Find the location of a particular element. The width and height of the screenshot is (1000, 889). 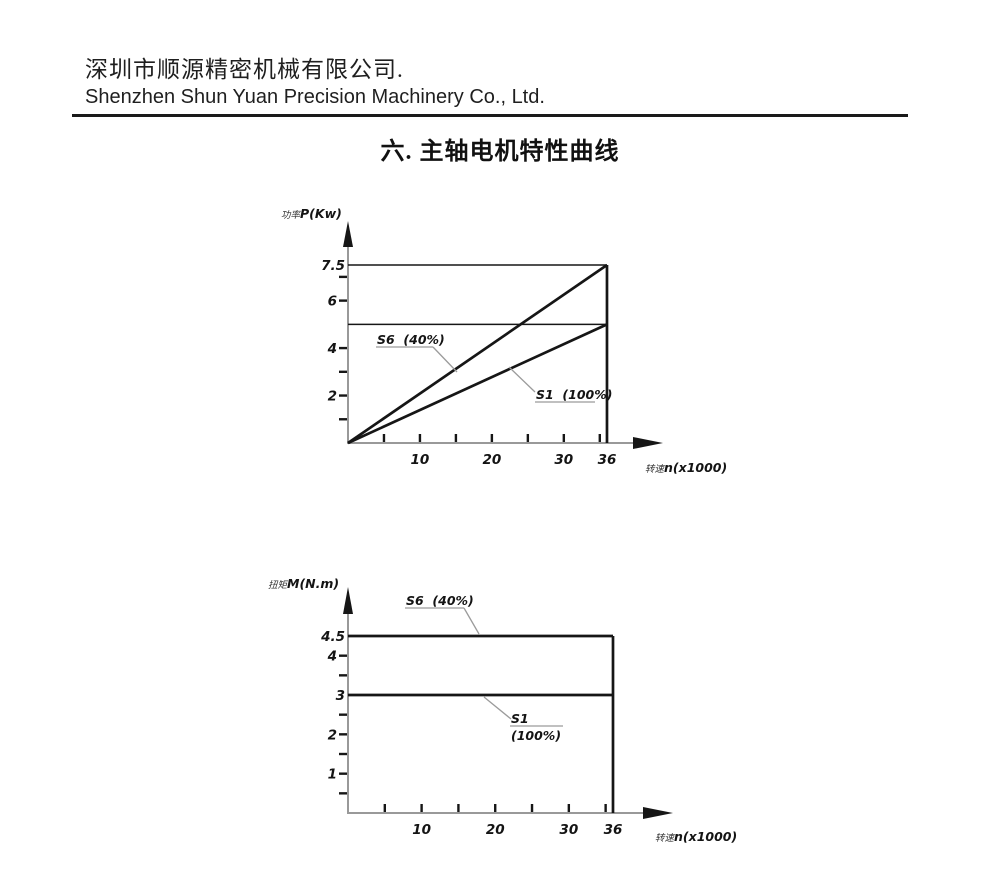

page-title: 六. 主轴电机特性曲线 is located at coordinates (500, 152).